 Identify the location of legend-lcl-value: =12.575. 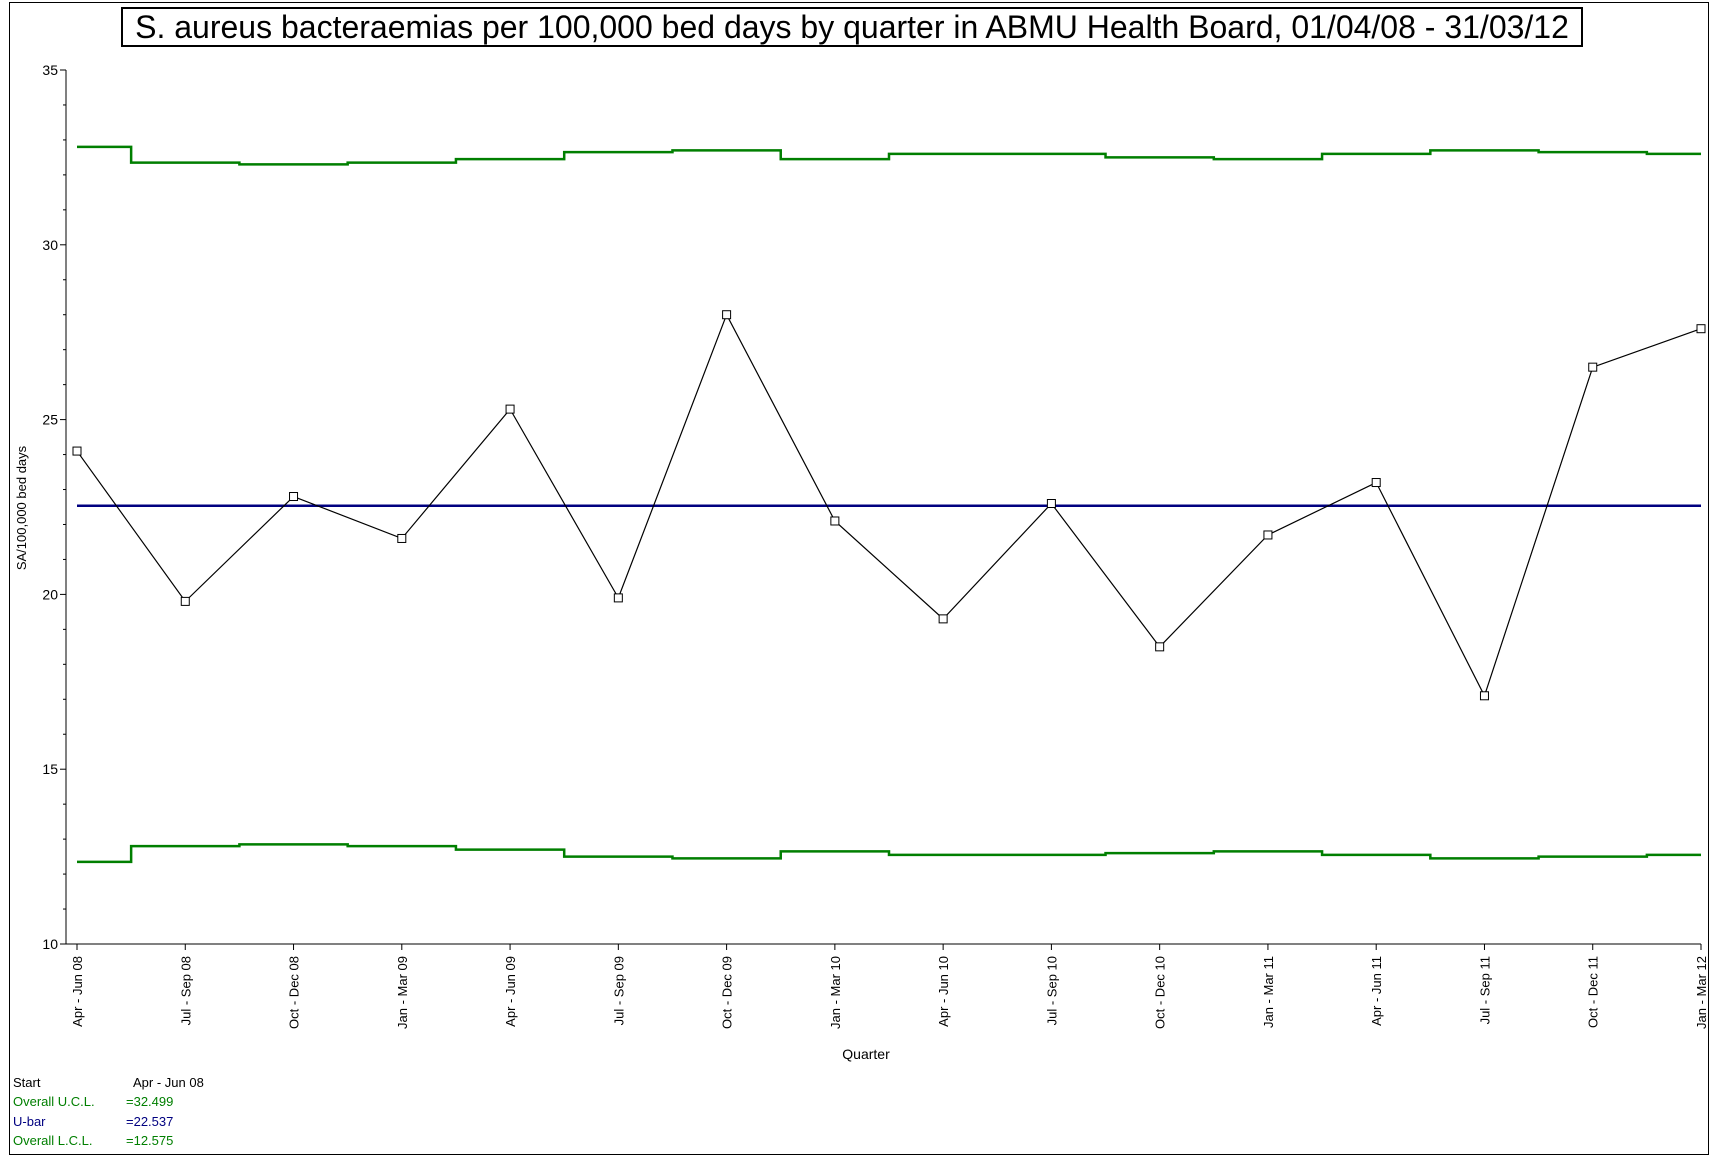
(150, 1140).